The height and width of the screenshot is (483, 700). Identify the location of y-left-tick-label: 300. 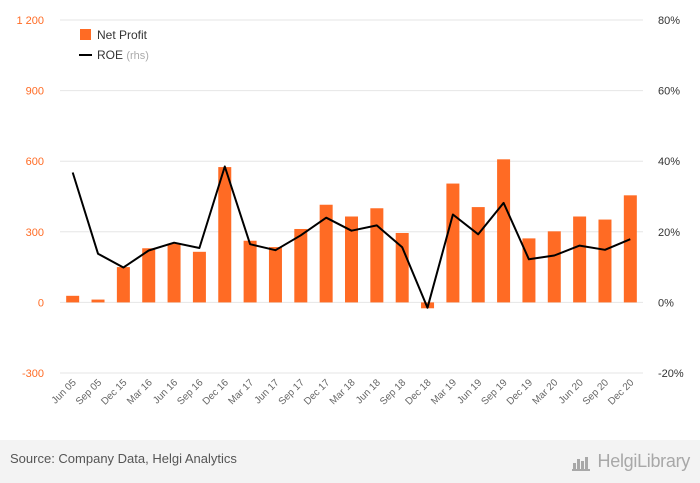
(35, 233).